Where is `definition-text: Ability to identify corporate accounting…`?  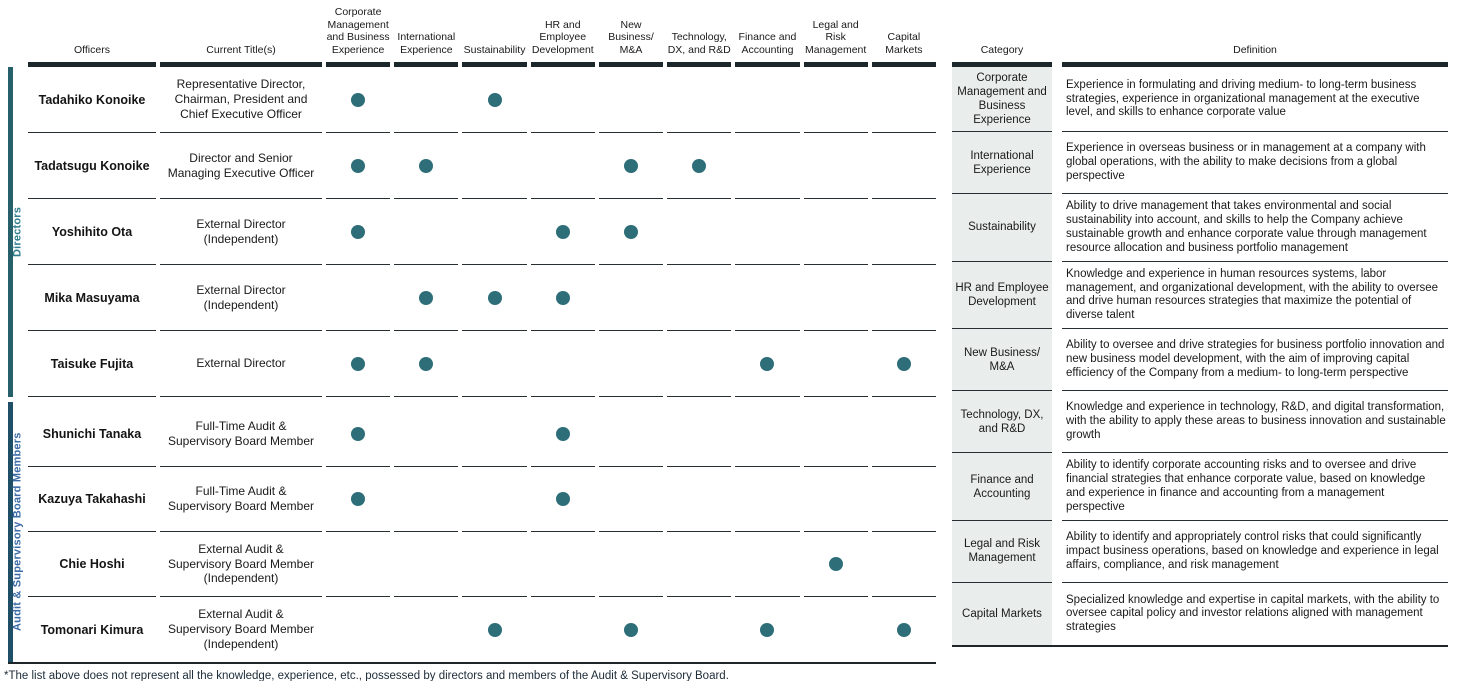
definition-text: Ability to identify corporate accounting… is located at coordinates (1255, 487).